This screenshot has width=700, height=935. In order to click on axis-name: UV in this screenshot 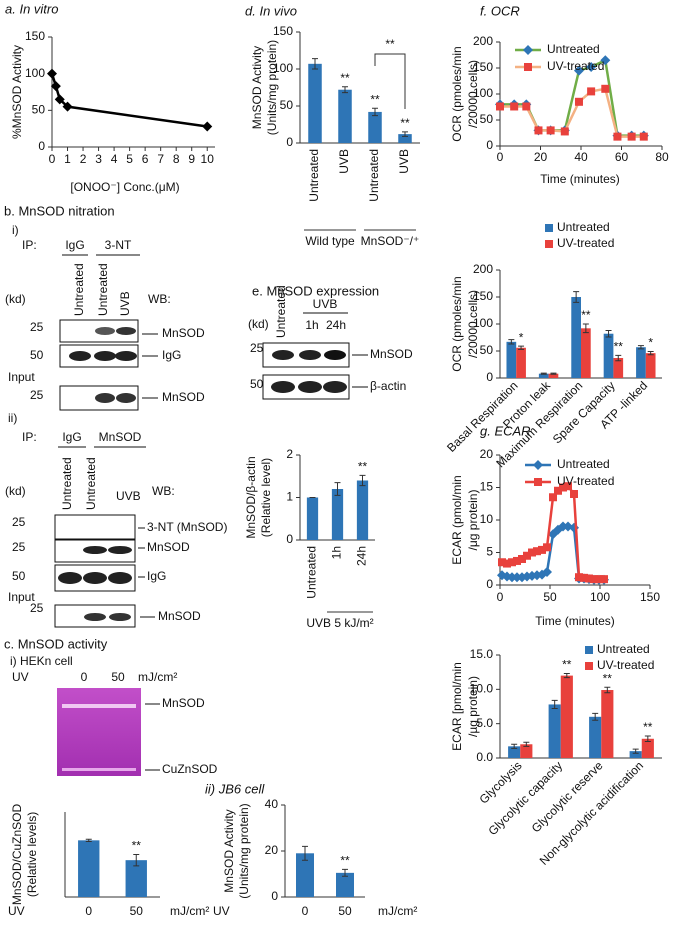, I will do `click(221, 911)`.